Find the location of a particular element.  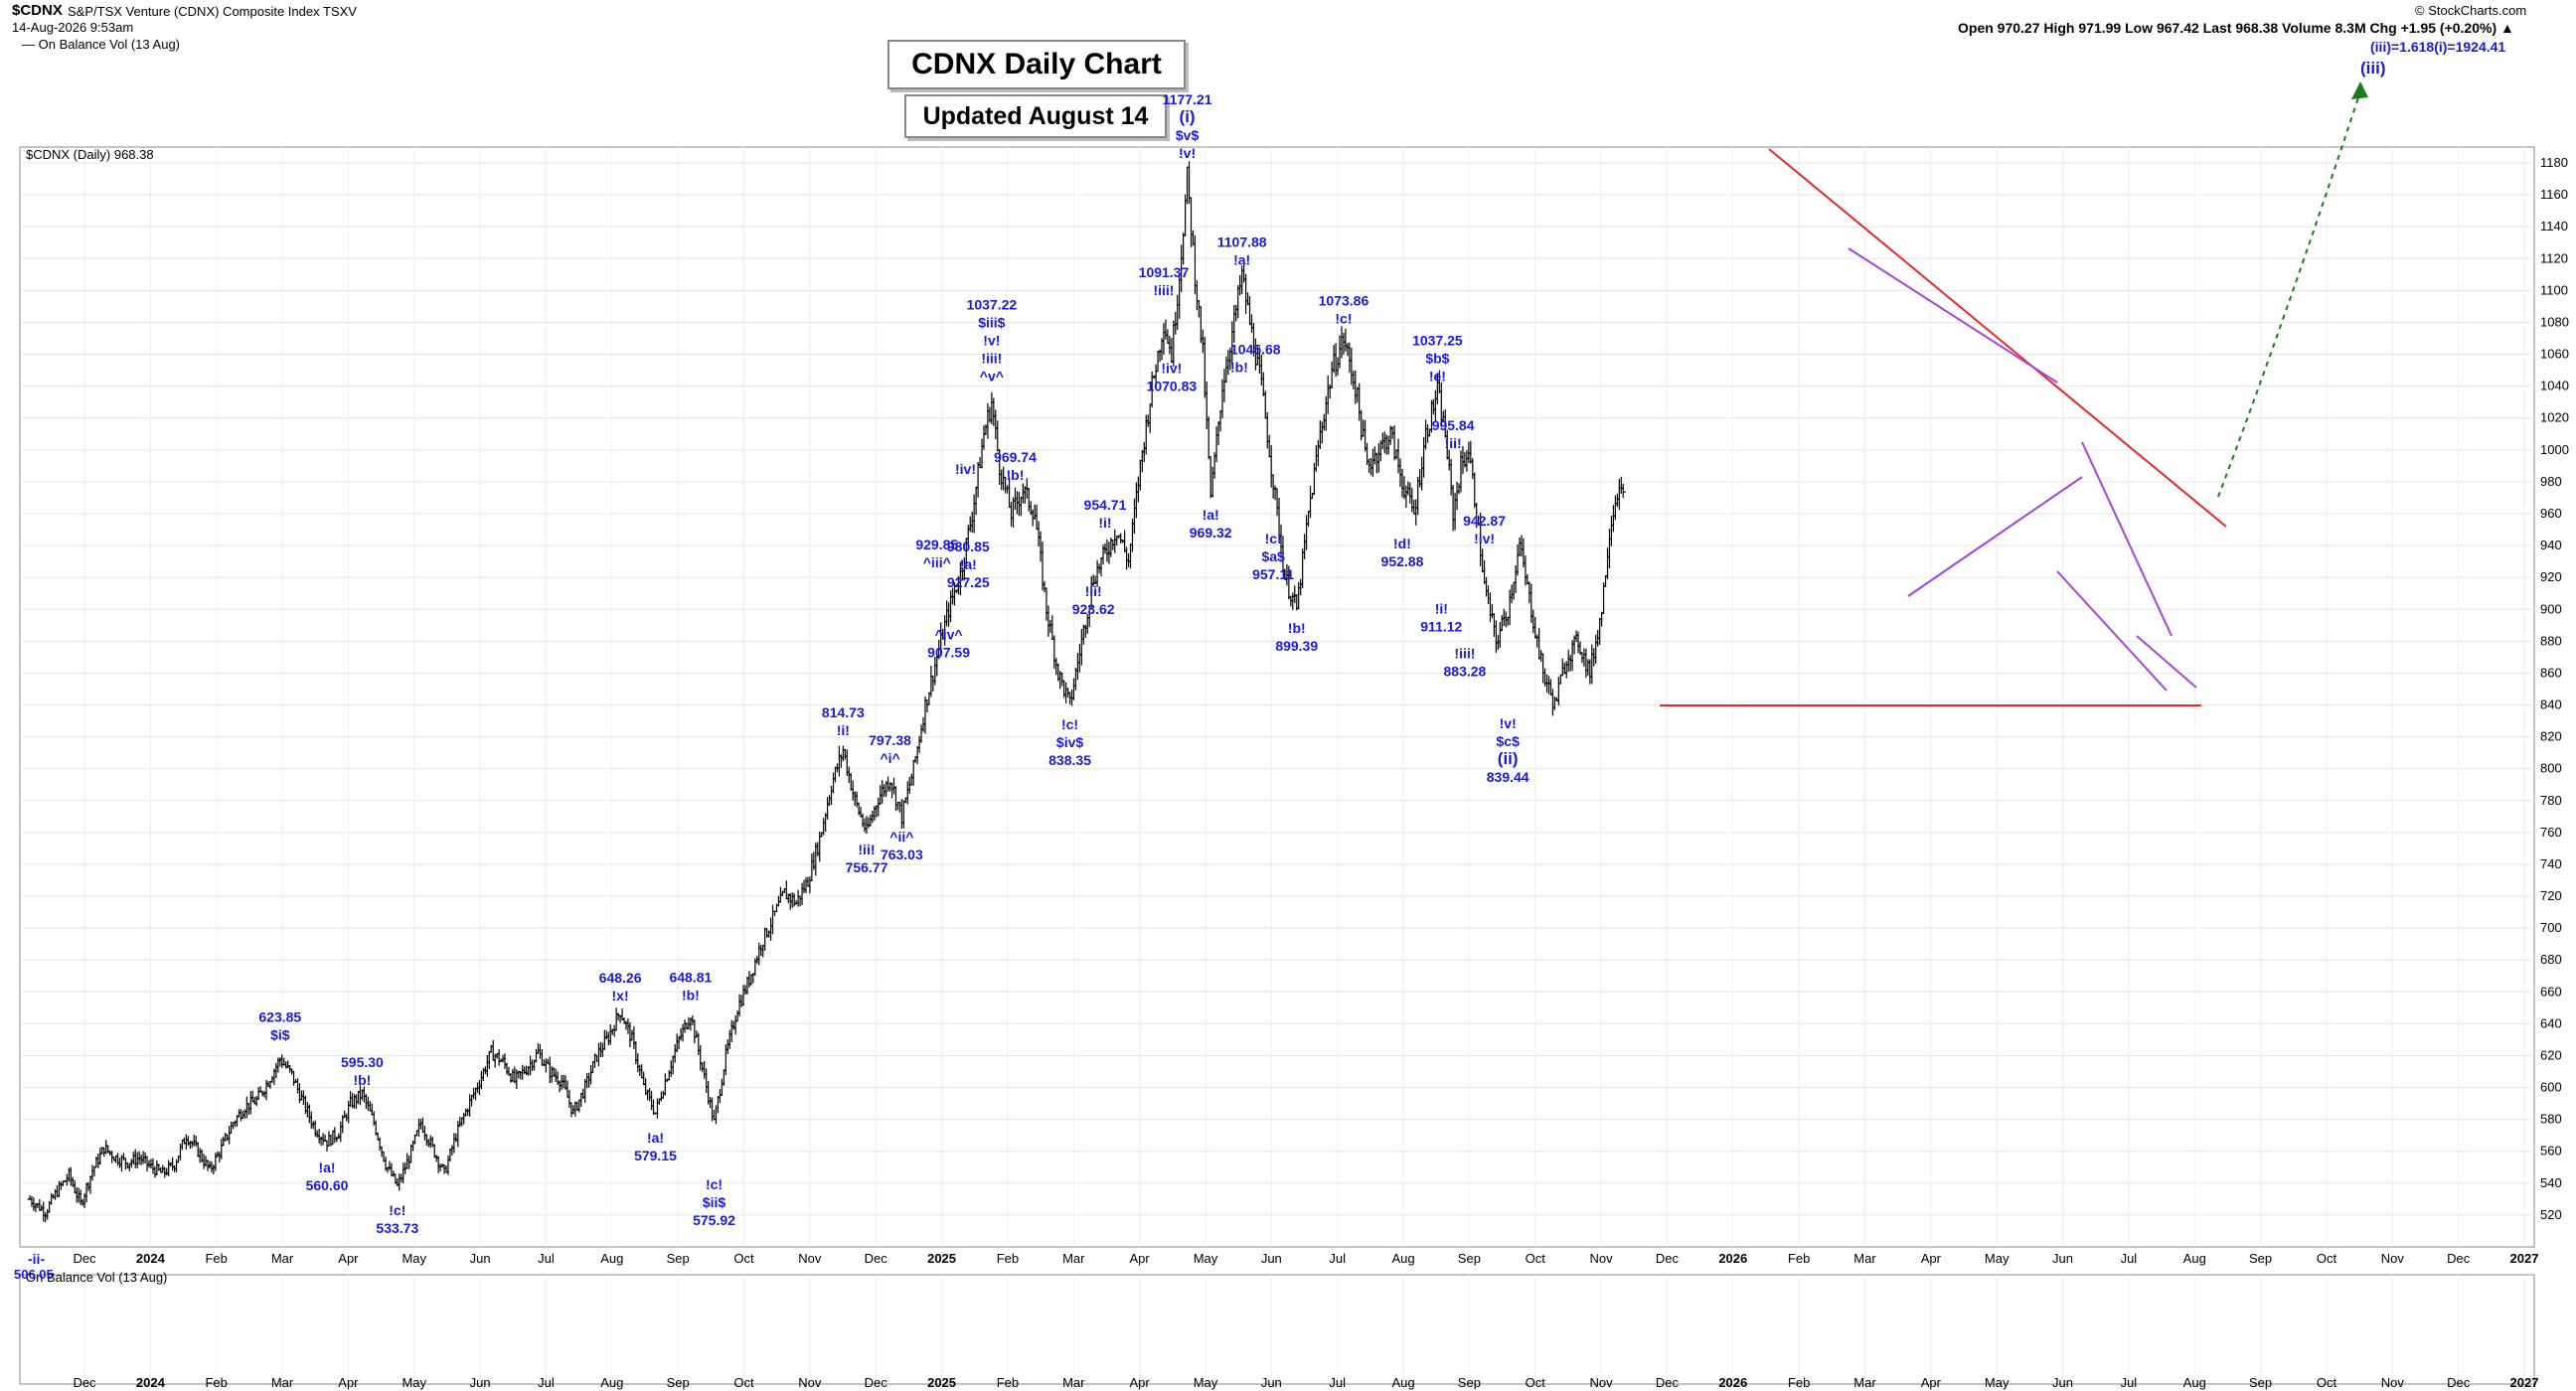

wave-label: !ii! 923.62 is located at coordinates (1093, 600).